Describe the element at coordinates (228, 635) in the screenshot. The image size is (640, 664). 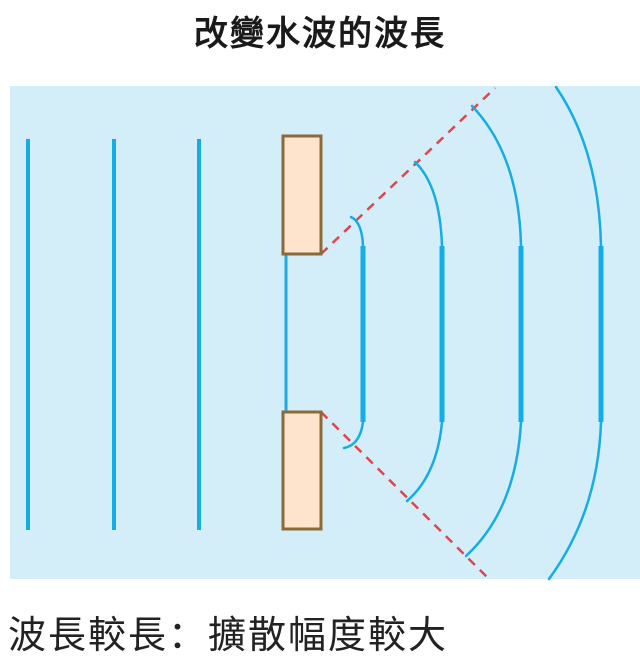
I see `diagram-caption: 波長較長：擴散幅度較大` at that location.